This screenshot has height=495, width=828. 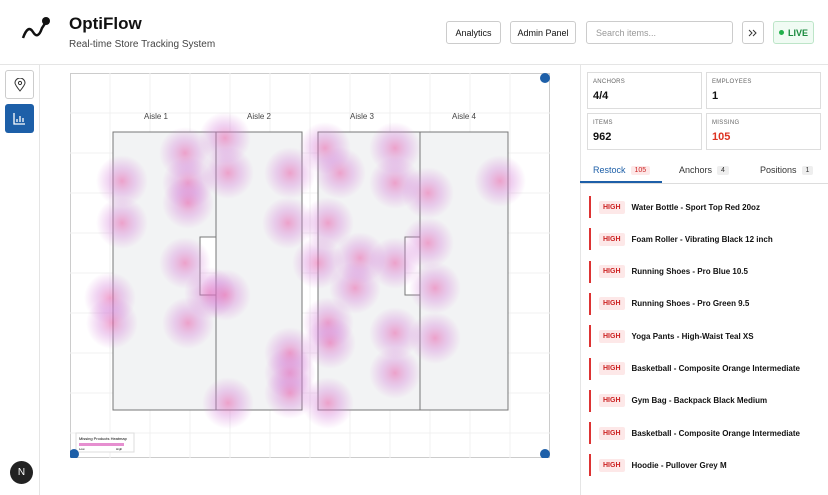 I want to click on legend-title: Missing Products Heatmap, so click(x=103, y=438).